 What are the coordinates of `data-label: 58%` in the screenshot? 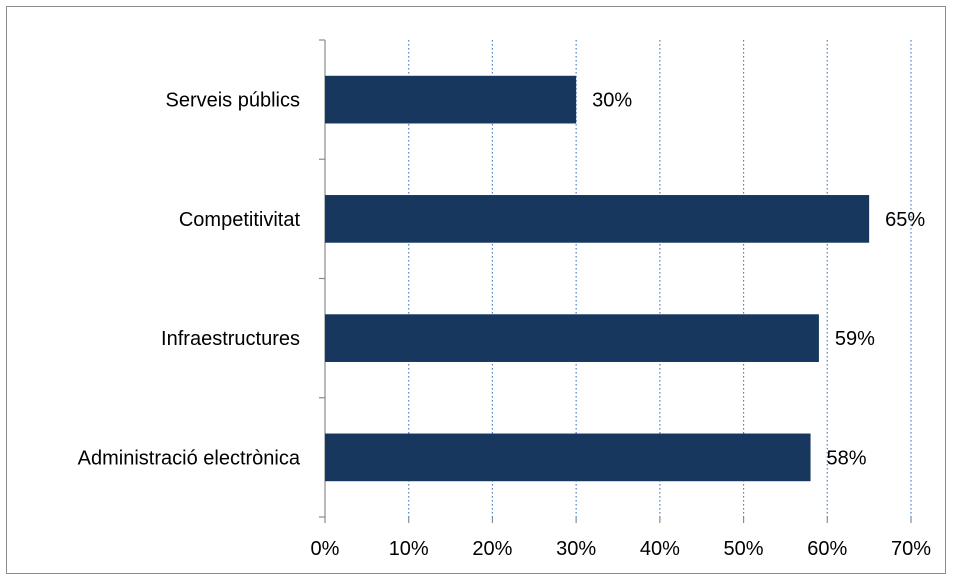 It's located at (847, 458).